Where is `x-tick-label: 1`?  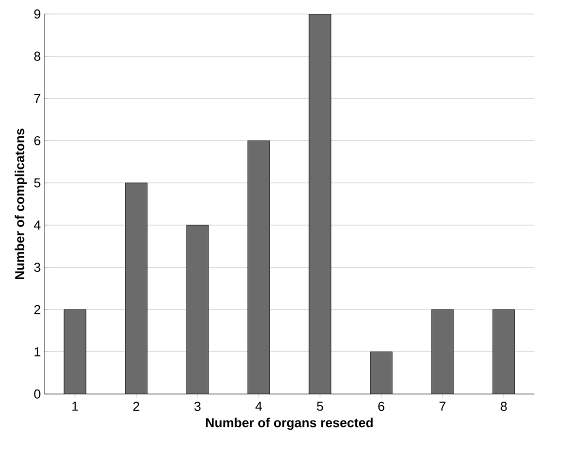 x-tick-label: 1 is located at coordinates (75, 406).